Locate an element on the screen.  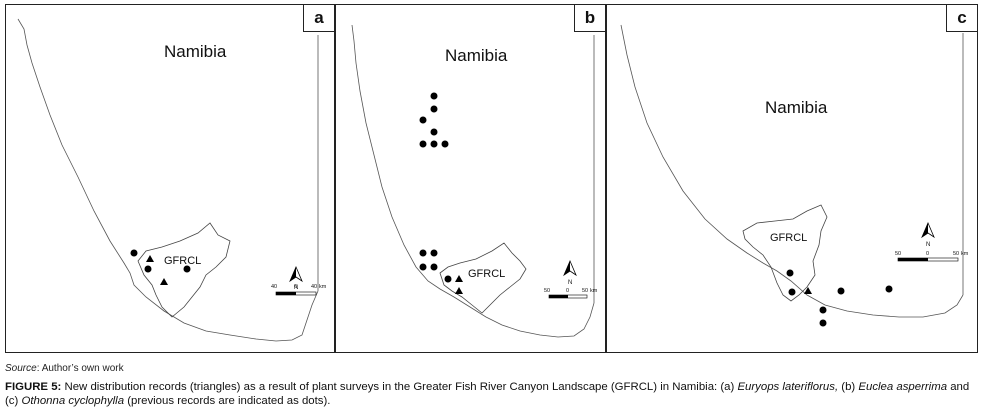
gfrcl-boundary-c is located at coordinates (785, 253).